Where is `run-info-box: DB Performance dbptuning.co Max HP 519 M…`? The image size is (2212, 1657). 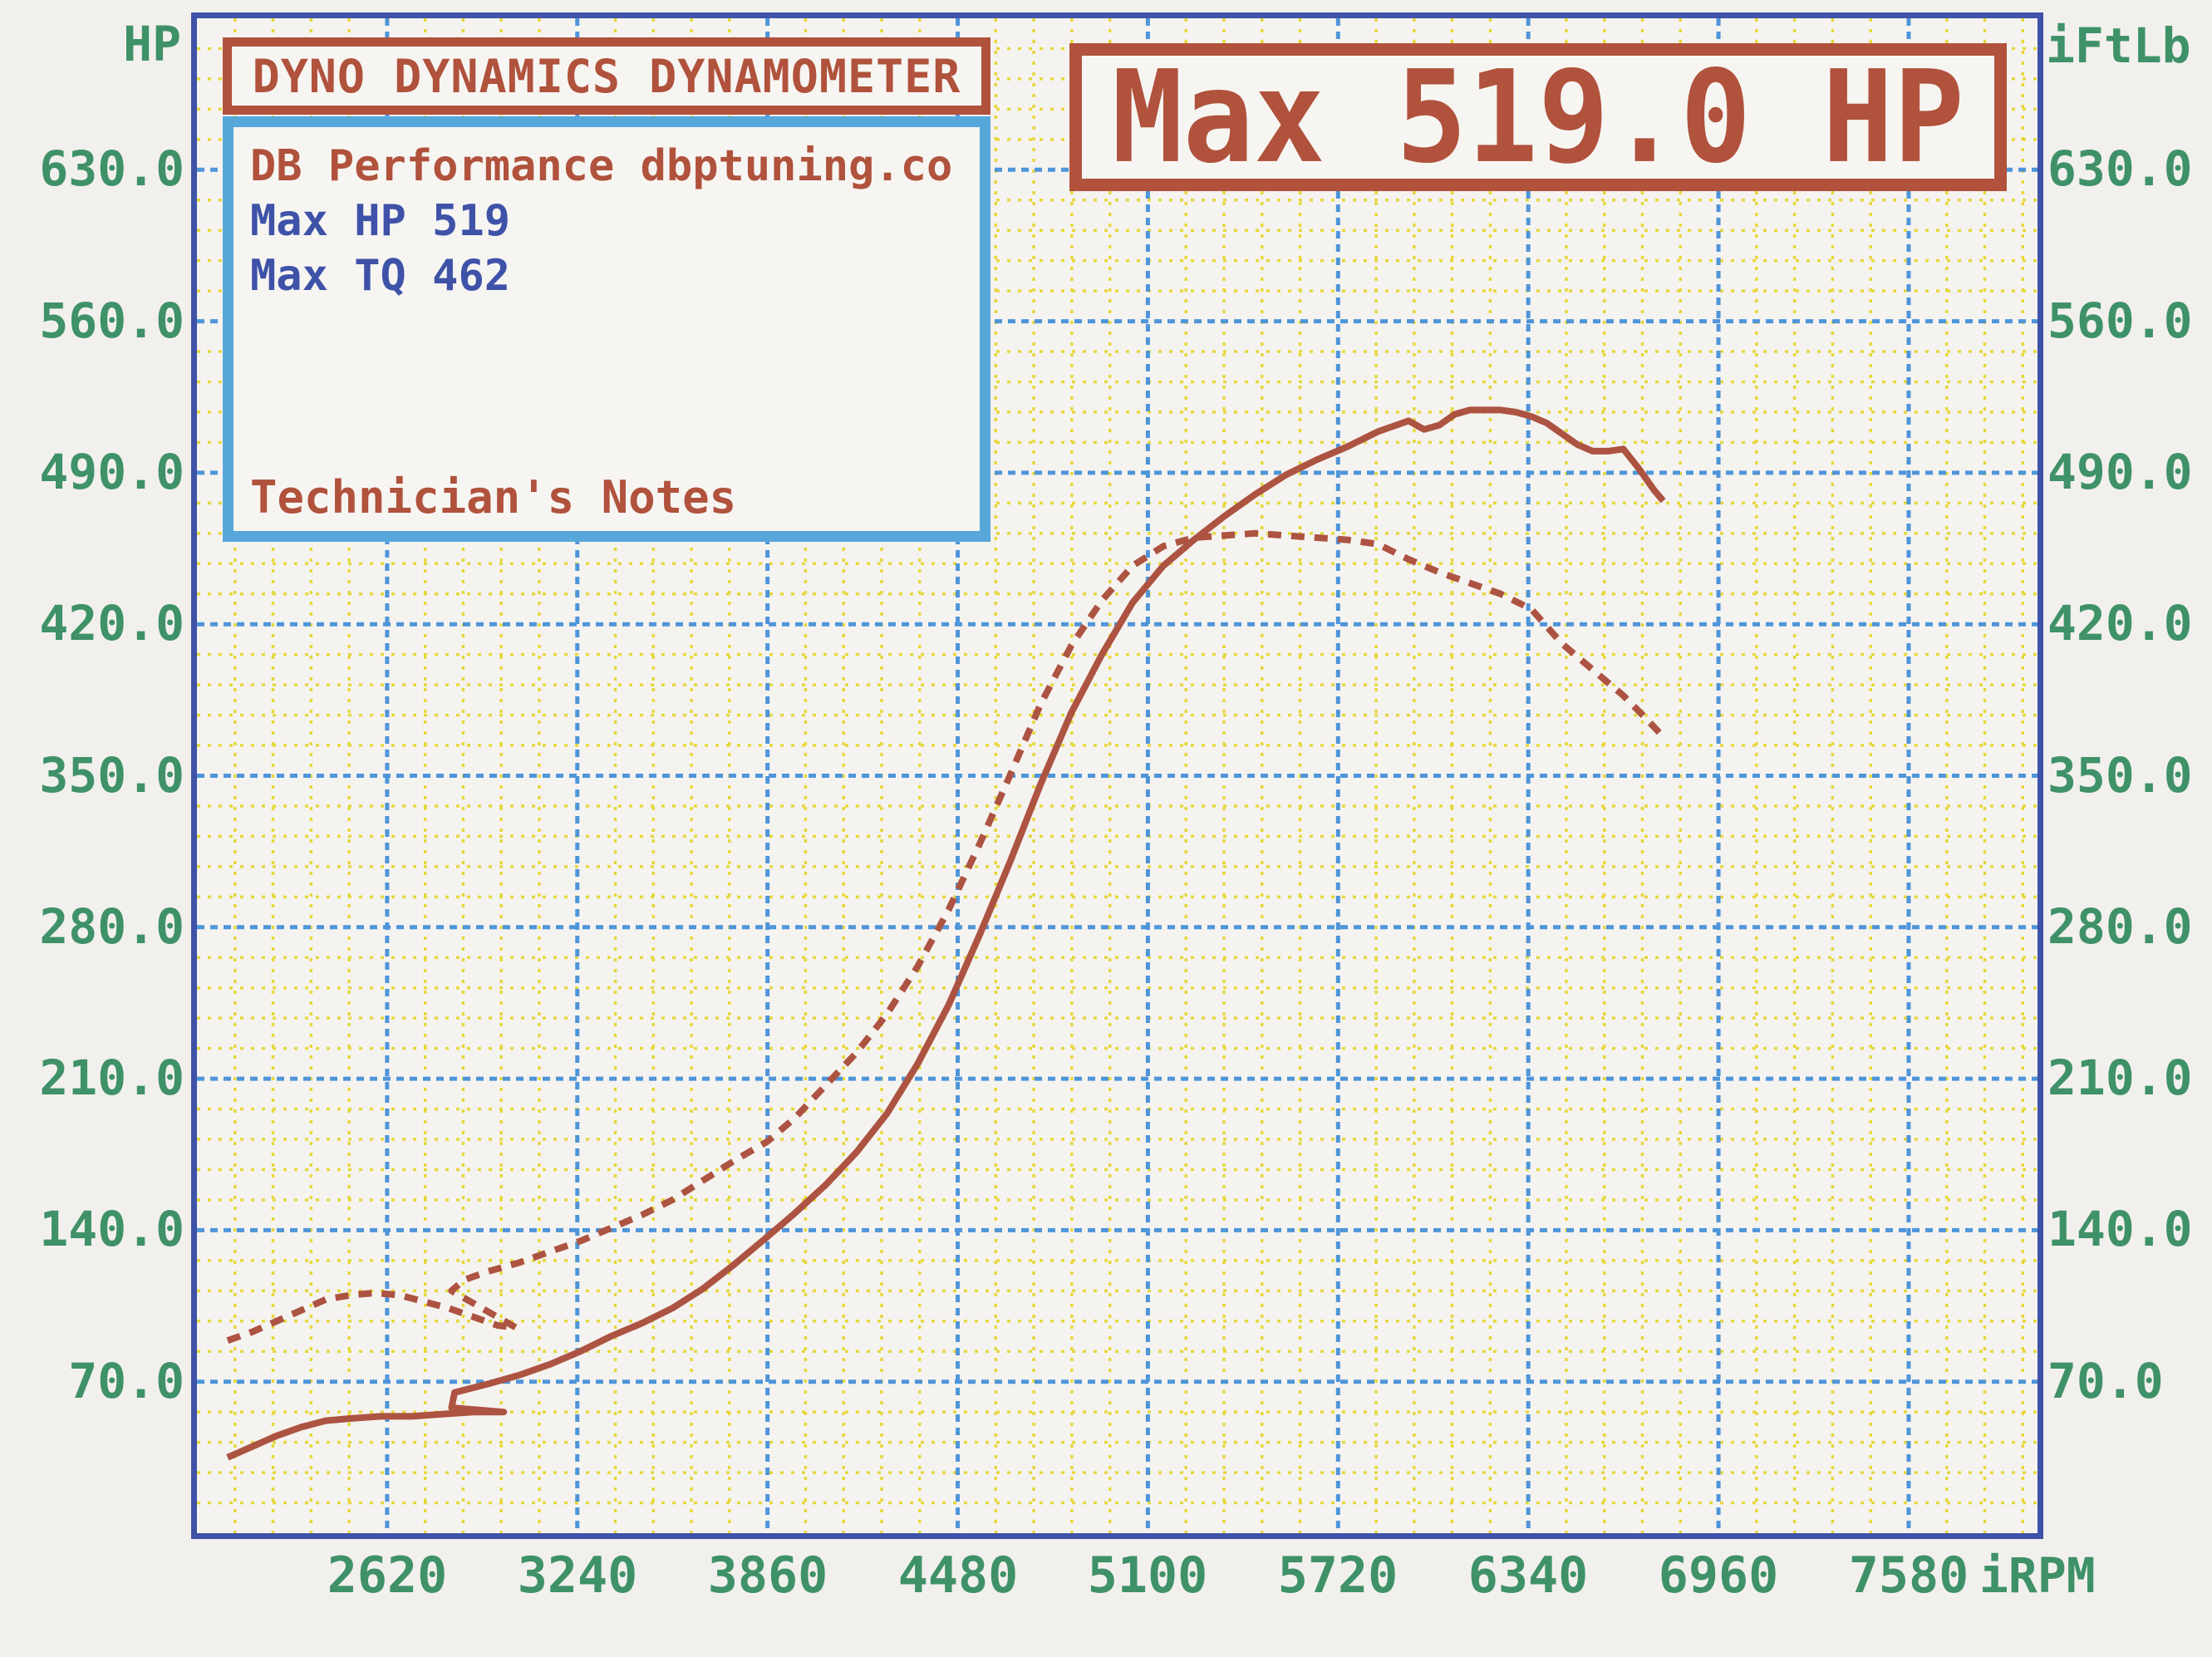
run-info-box: DB Performance dbptuning.co Max HP 519 M… is located at coordinates (607, 329).